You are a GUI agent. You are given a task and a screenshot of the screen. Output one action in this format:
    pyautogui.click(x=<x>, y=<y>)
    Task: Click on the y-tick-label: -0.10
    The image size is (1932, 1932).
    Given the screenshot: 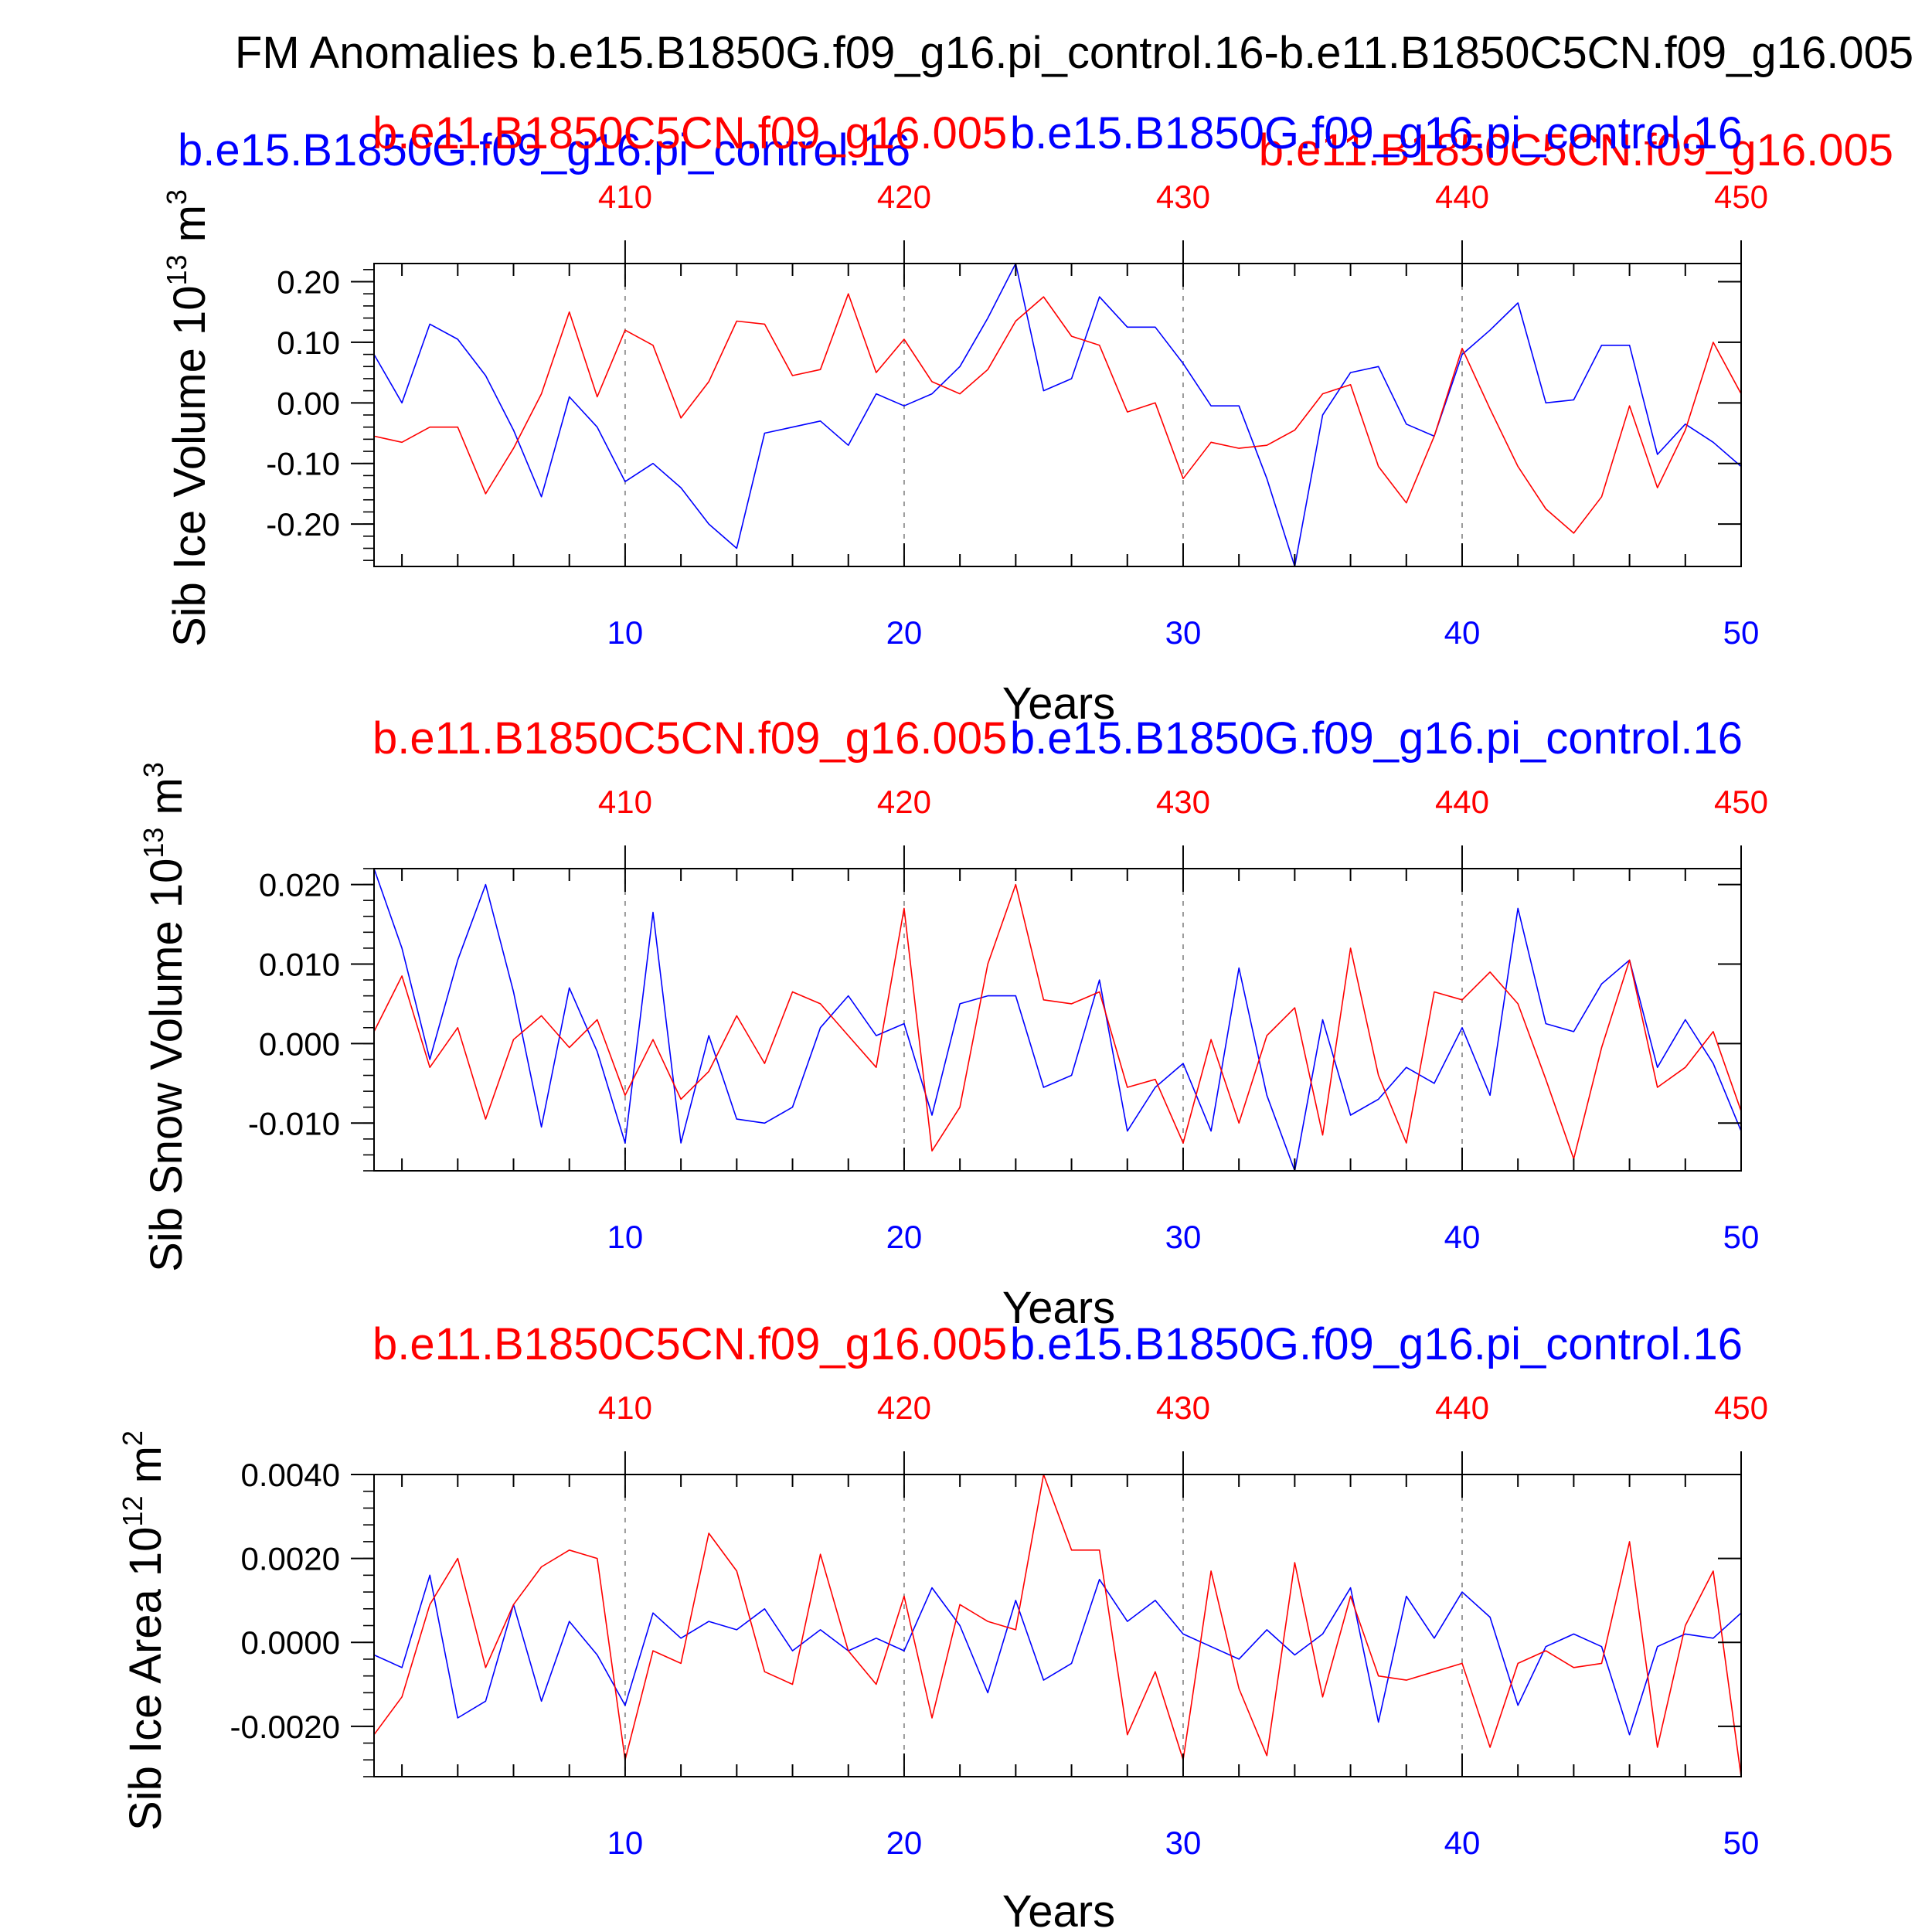 What is the action you would take?
    pyautogui.click(x=303, y=464)
    